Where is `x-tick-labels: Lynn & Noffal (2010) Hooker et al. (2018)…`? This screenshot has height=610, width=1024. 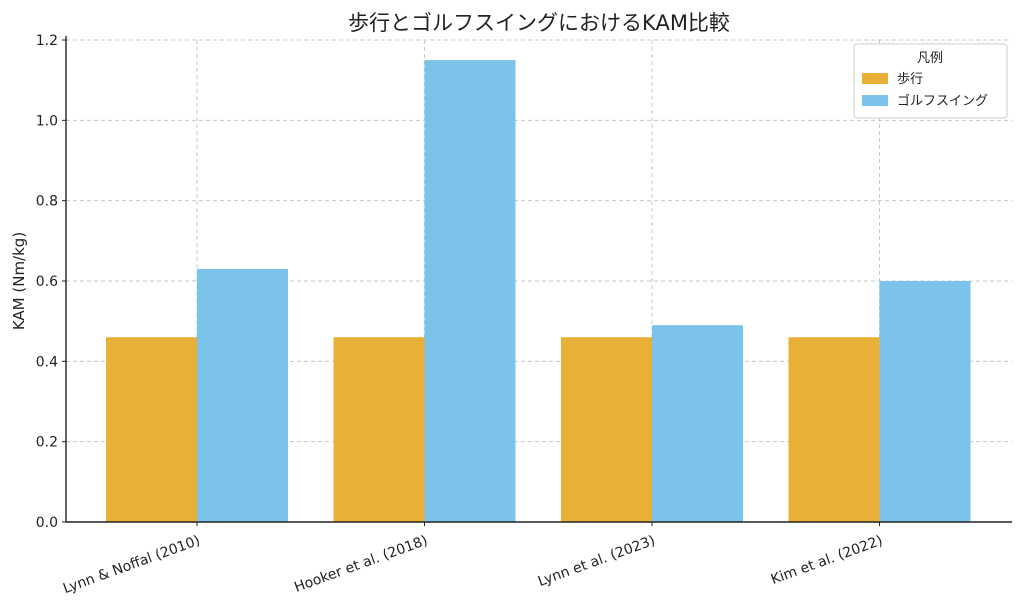
x-tick-labels: Lynn & Noffal (2010) Hooker et al. (2018)… is located at coordinates (473, 559).